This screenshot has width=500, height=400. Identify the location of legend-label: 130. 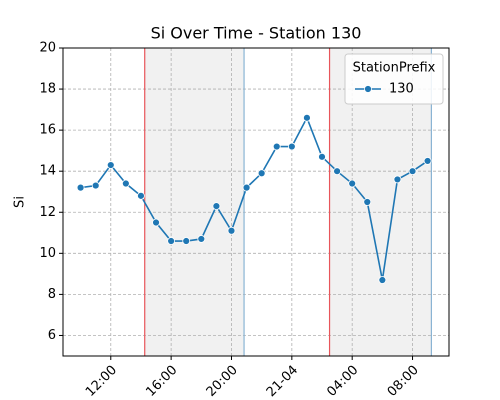
(401, 89).